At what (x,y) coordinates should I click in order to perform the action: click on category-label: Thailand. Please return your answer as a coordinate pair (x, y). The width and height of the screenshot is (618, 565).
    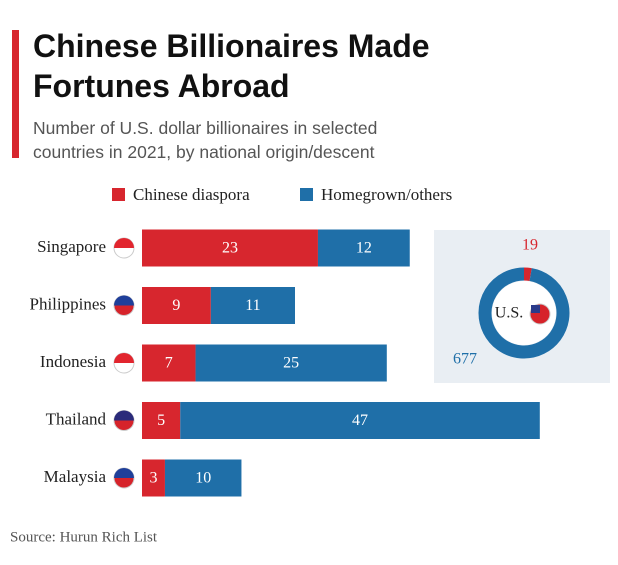
    Looking at the image, I should click on (76, 418).